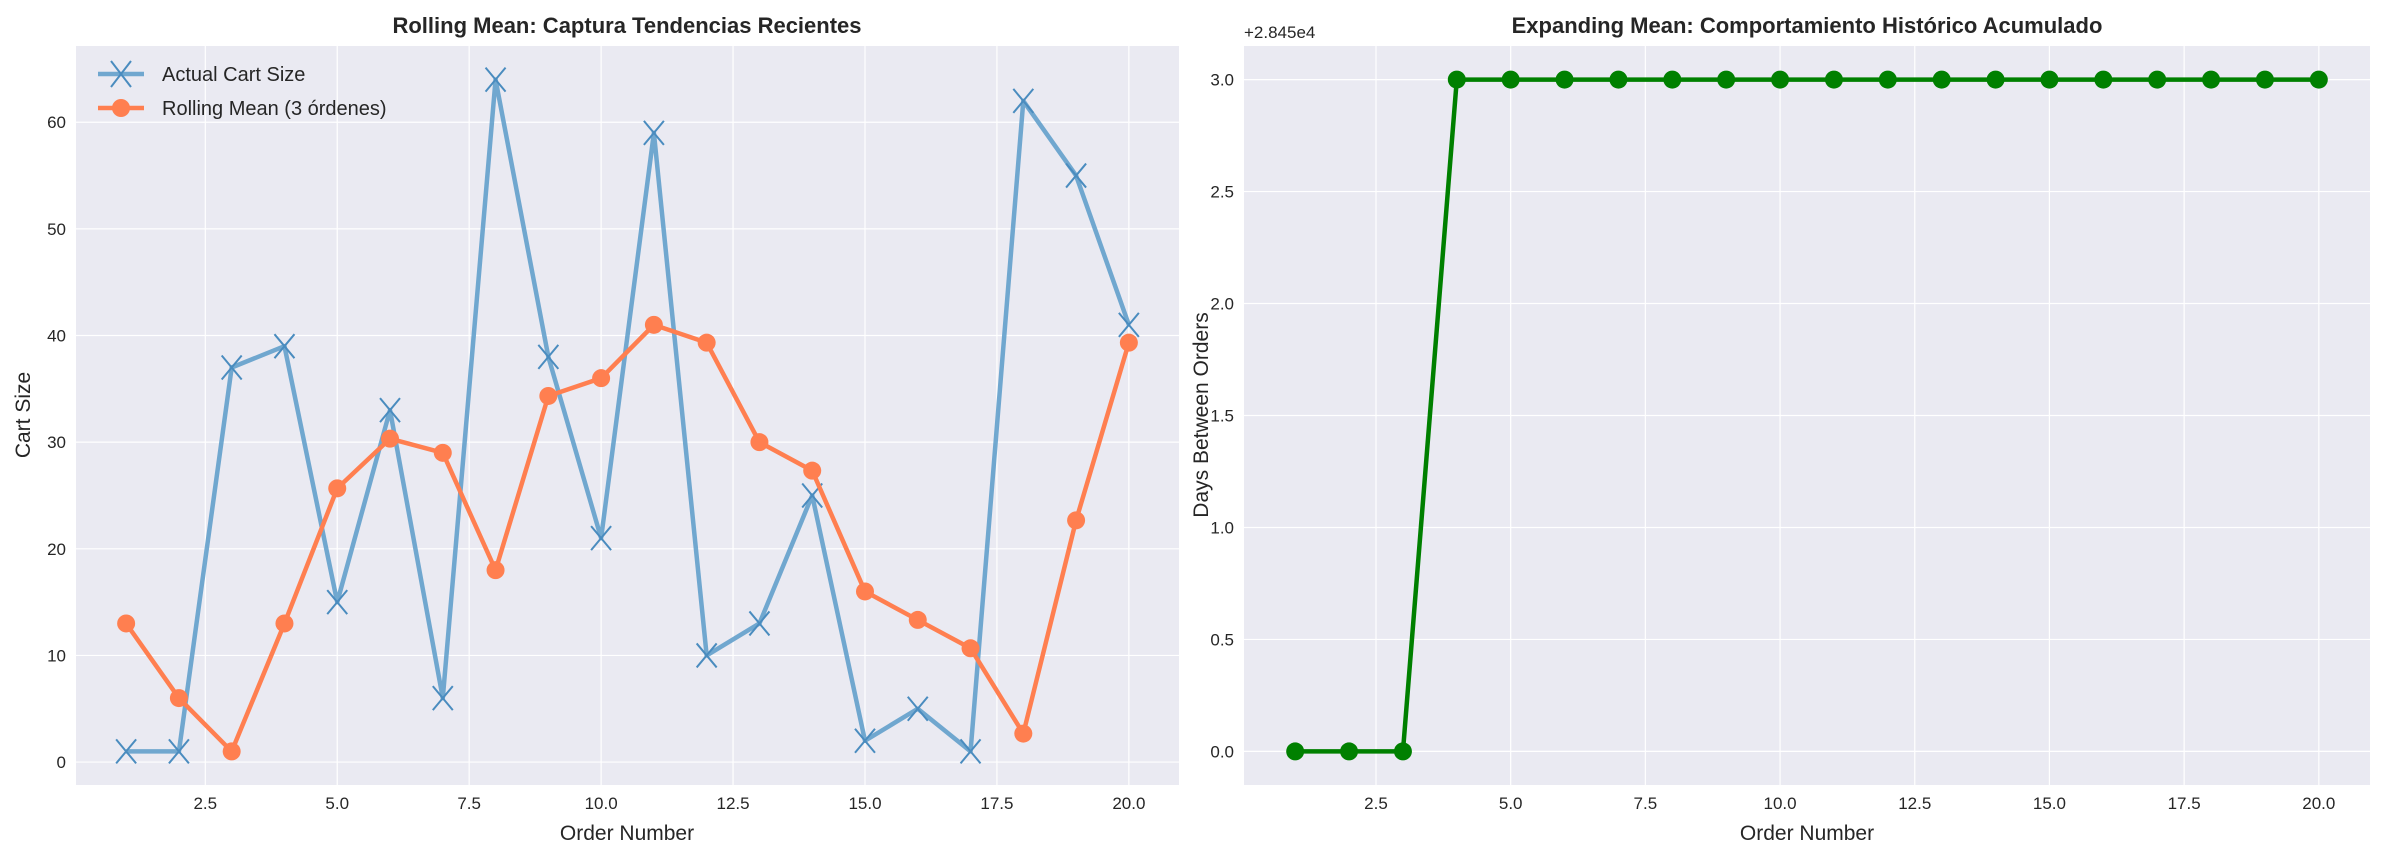  I want to click on y-tick-label: 0, so click(61, 762).